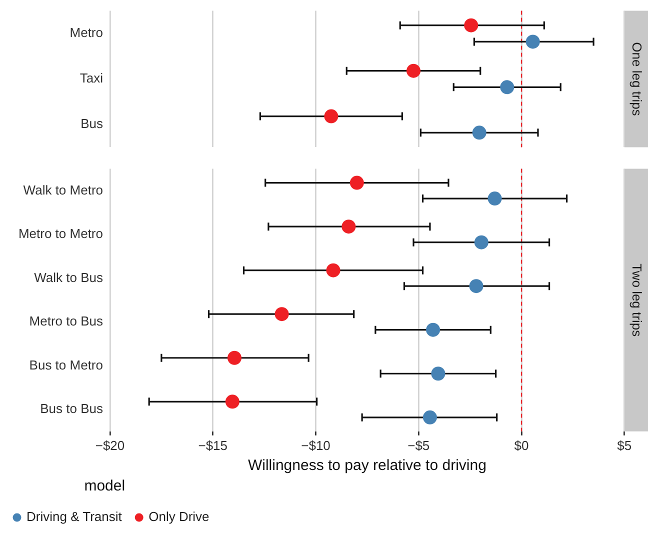 Image resolution: width=648 pixels, height=534 pixels. What do you see at coordinates (72, 408) in the screenshot?
I see `y-tick-label: Bus to Bus` at bounding box center [72, 408].